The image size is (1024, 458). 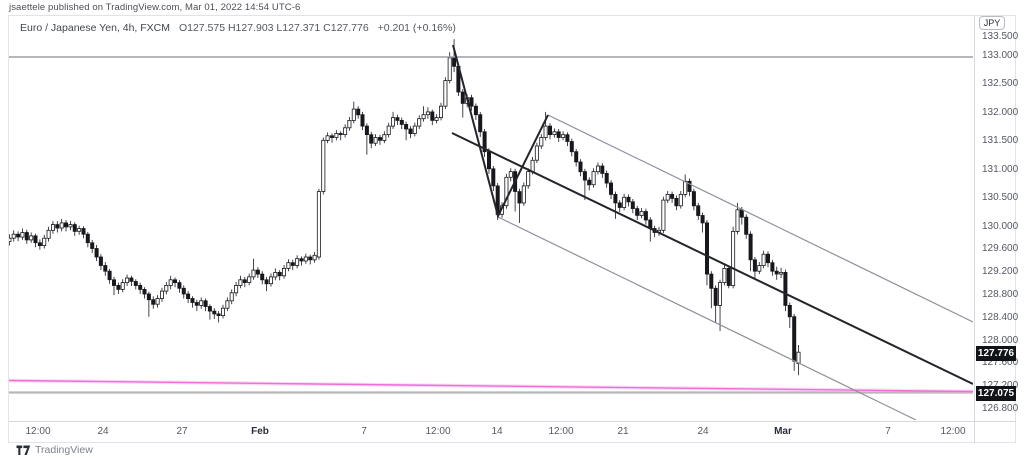 I want to click on price-label-top: 133.500, so click(x=1000, y=36).